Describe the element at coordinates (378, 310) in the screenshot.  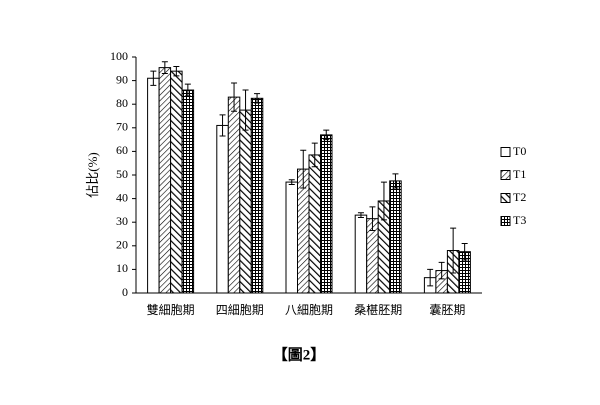
I see `x-tick-label: 桑椹胚期` at that location.